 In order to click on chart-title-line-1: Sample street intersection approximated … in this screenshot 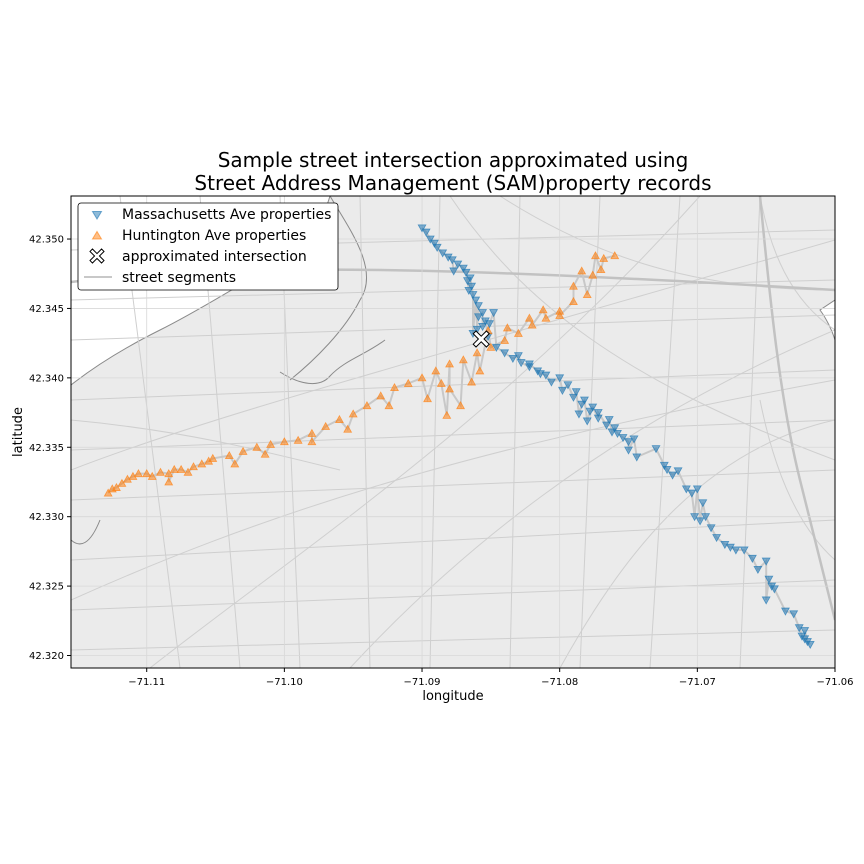, I will do `click(453, 160)`.